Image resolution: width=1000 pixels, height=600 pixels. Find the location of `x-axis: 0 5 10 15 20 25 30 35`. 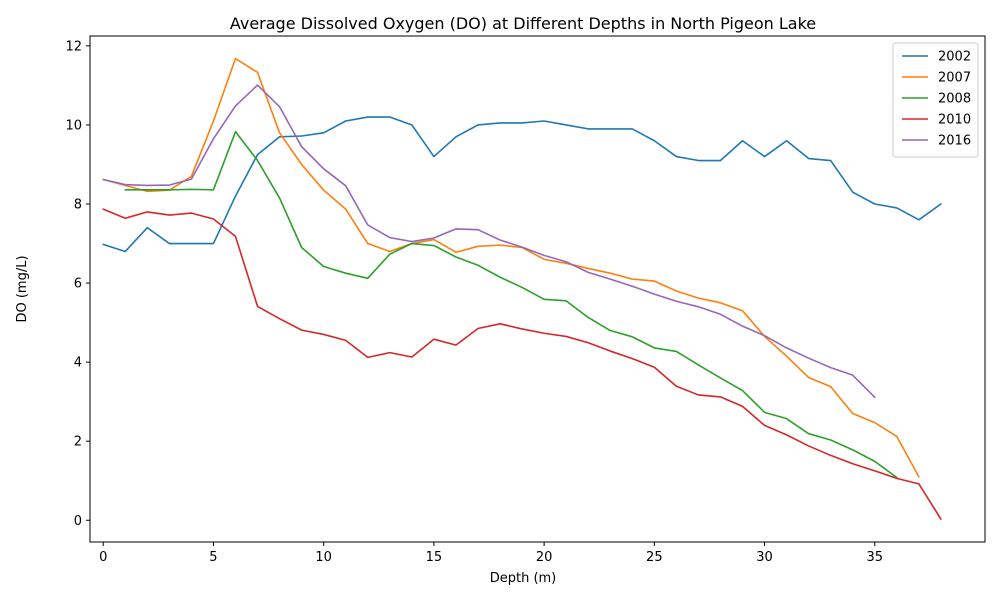

x-axis: 0 5 10 15 20 25 30 35 is located at coordinates (491, 553).